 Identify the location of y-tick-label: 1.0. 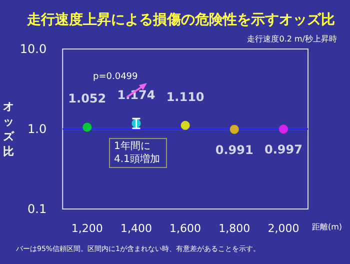
(37, 129).